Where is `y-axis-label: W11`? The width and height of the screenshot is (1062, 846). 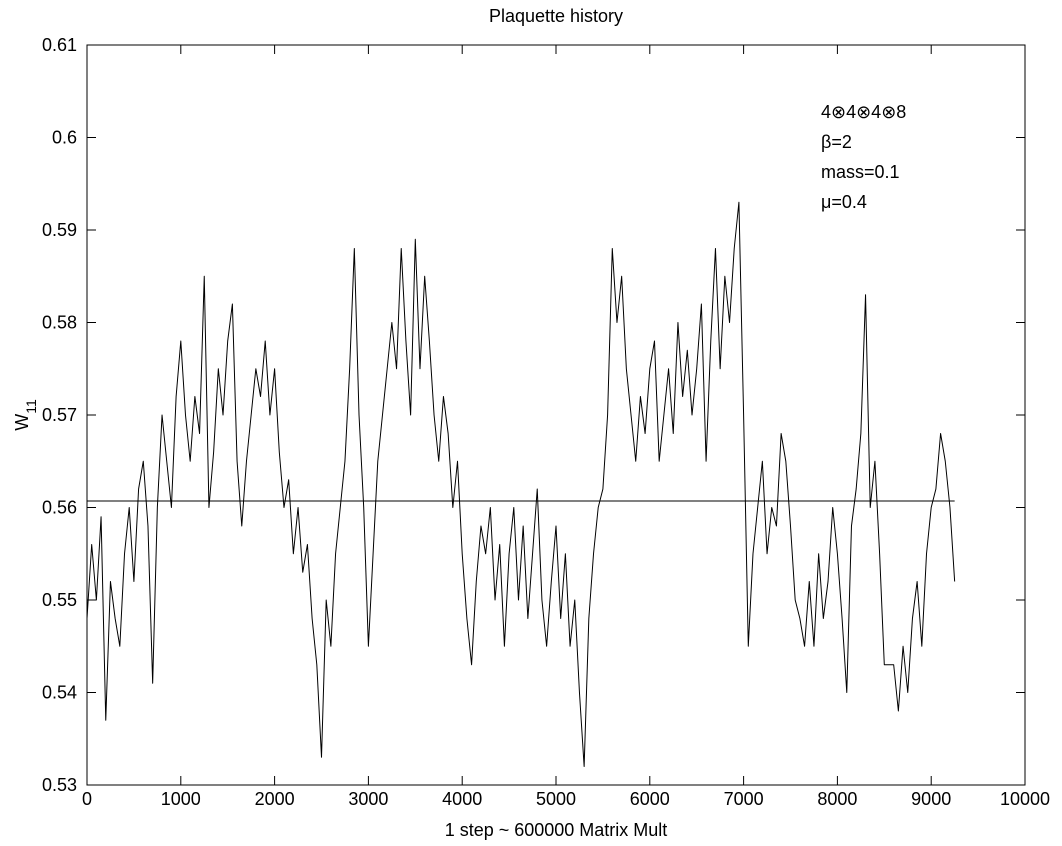 y-axis-label: W11 is located at coordinates (25, 415).